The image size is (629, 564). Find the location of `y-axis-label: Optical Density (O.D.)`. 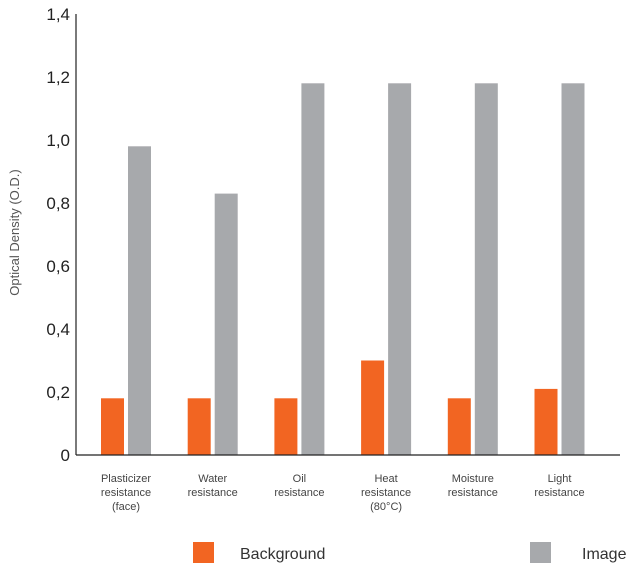

y-axis-label: Optical Density (O.D.) is located at coordinates (14, 232).